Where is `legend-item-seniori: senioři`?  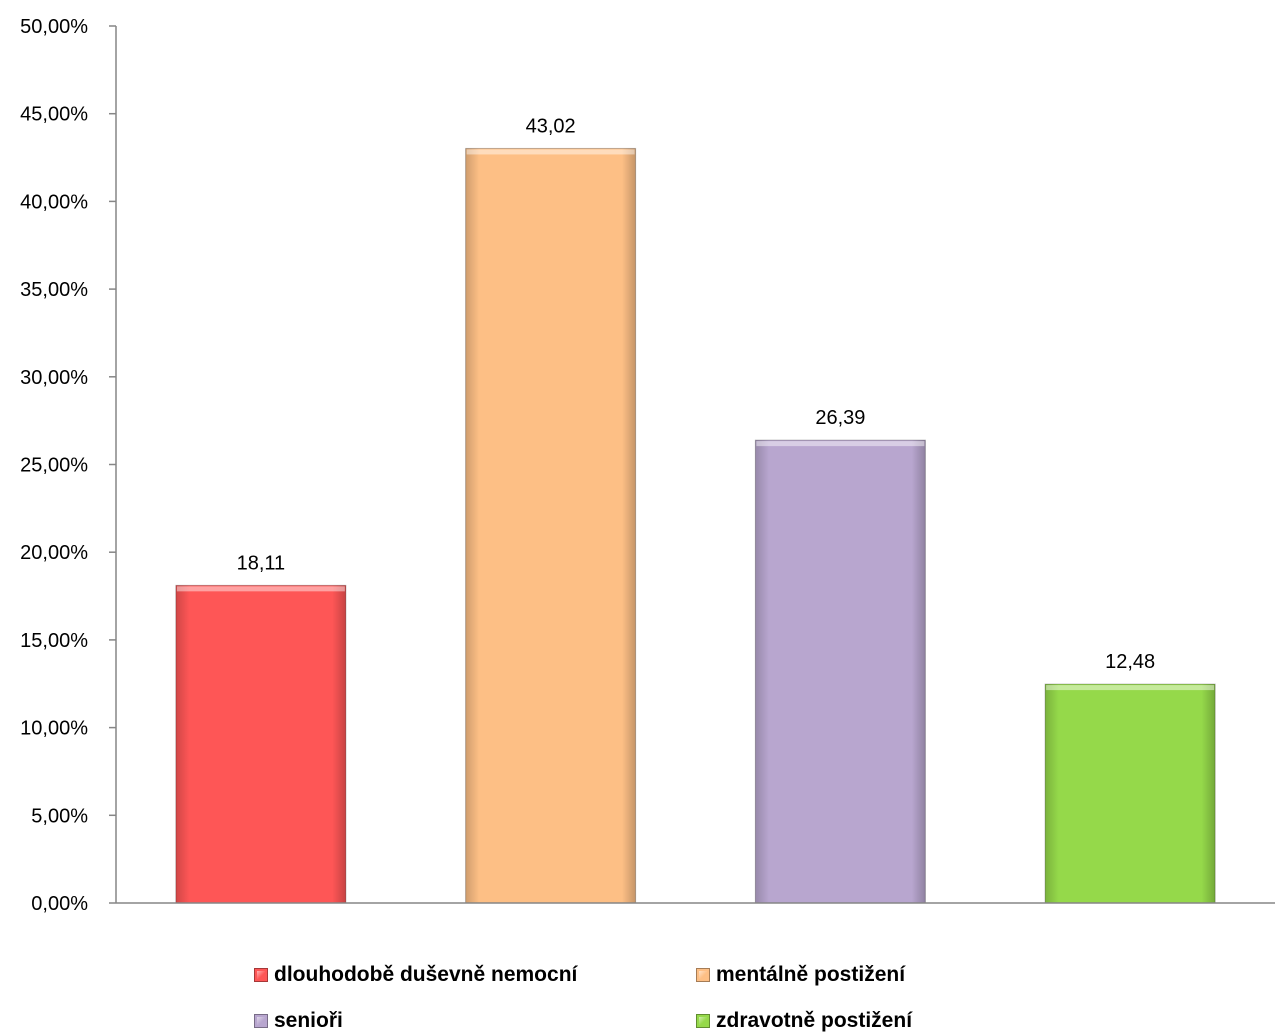
legend-item-seniori: senioři is located at coordinates (298, 1021).